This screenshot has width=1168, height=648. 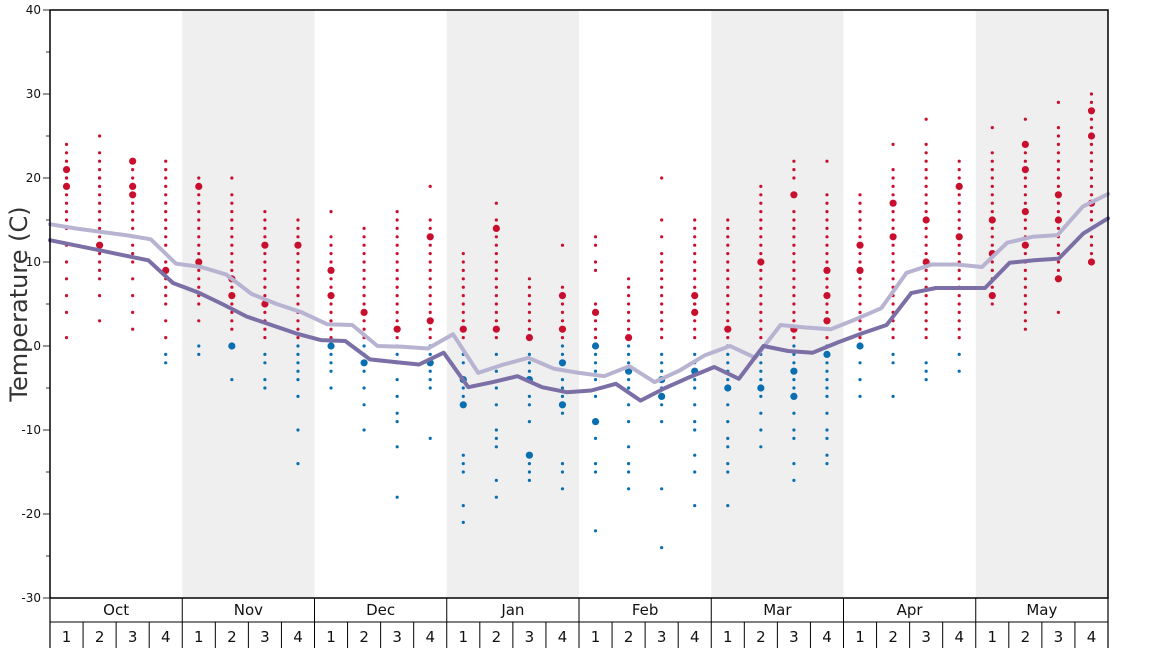 What do you see at coordinates (512, 304) in the screenshot?
I see `month-band` at bounding box center [512, 304].